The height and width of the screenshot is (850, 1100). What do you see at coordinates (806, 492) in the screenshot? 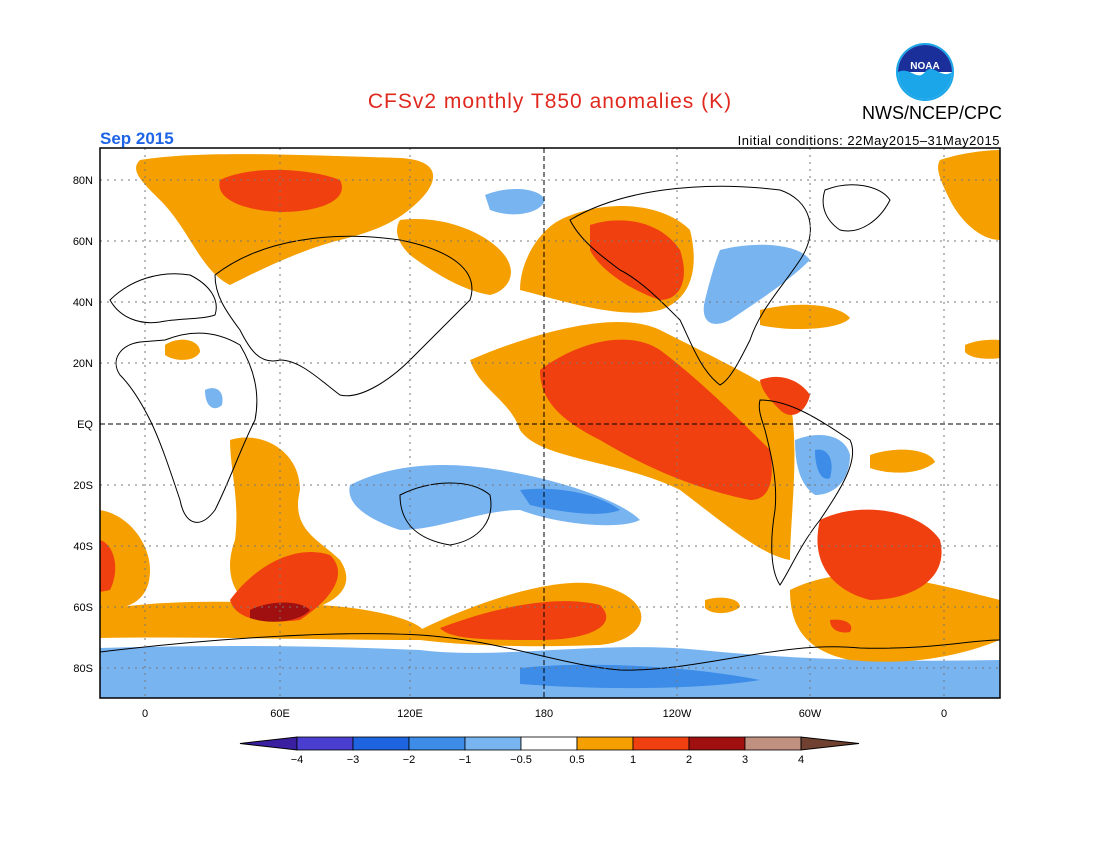
I see `coastline-south-america` at bounding box center [806, 492].